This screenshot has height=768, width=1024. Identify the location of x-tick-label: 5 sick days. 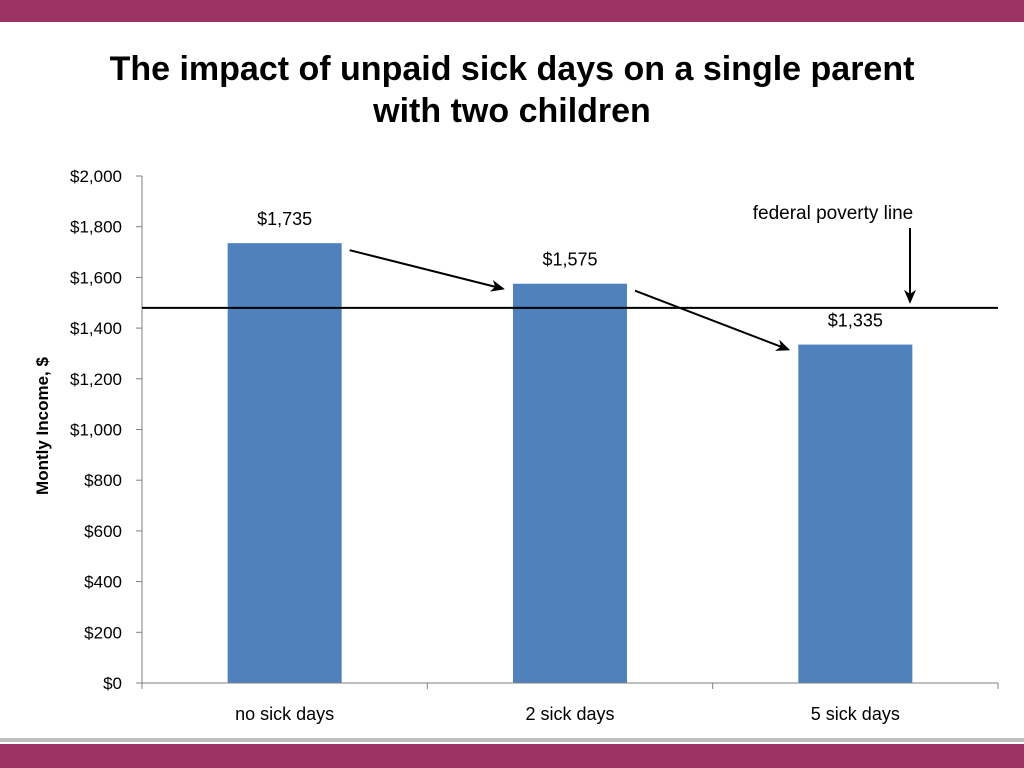
(855, 714).